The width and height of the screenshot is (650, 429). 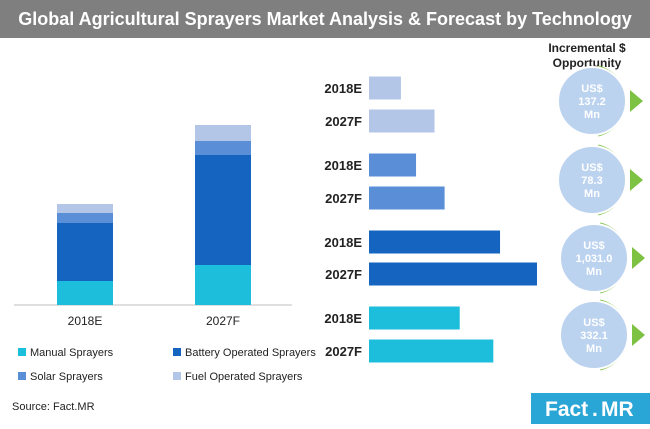 What do you see at coordinates (223, 210) in the screenshot?
I see `stack-segment-battery-operated-sprayers-2027f` at bounding box center [223, 210].